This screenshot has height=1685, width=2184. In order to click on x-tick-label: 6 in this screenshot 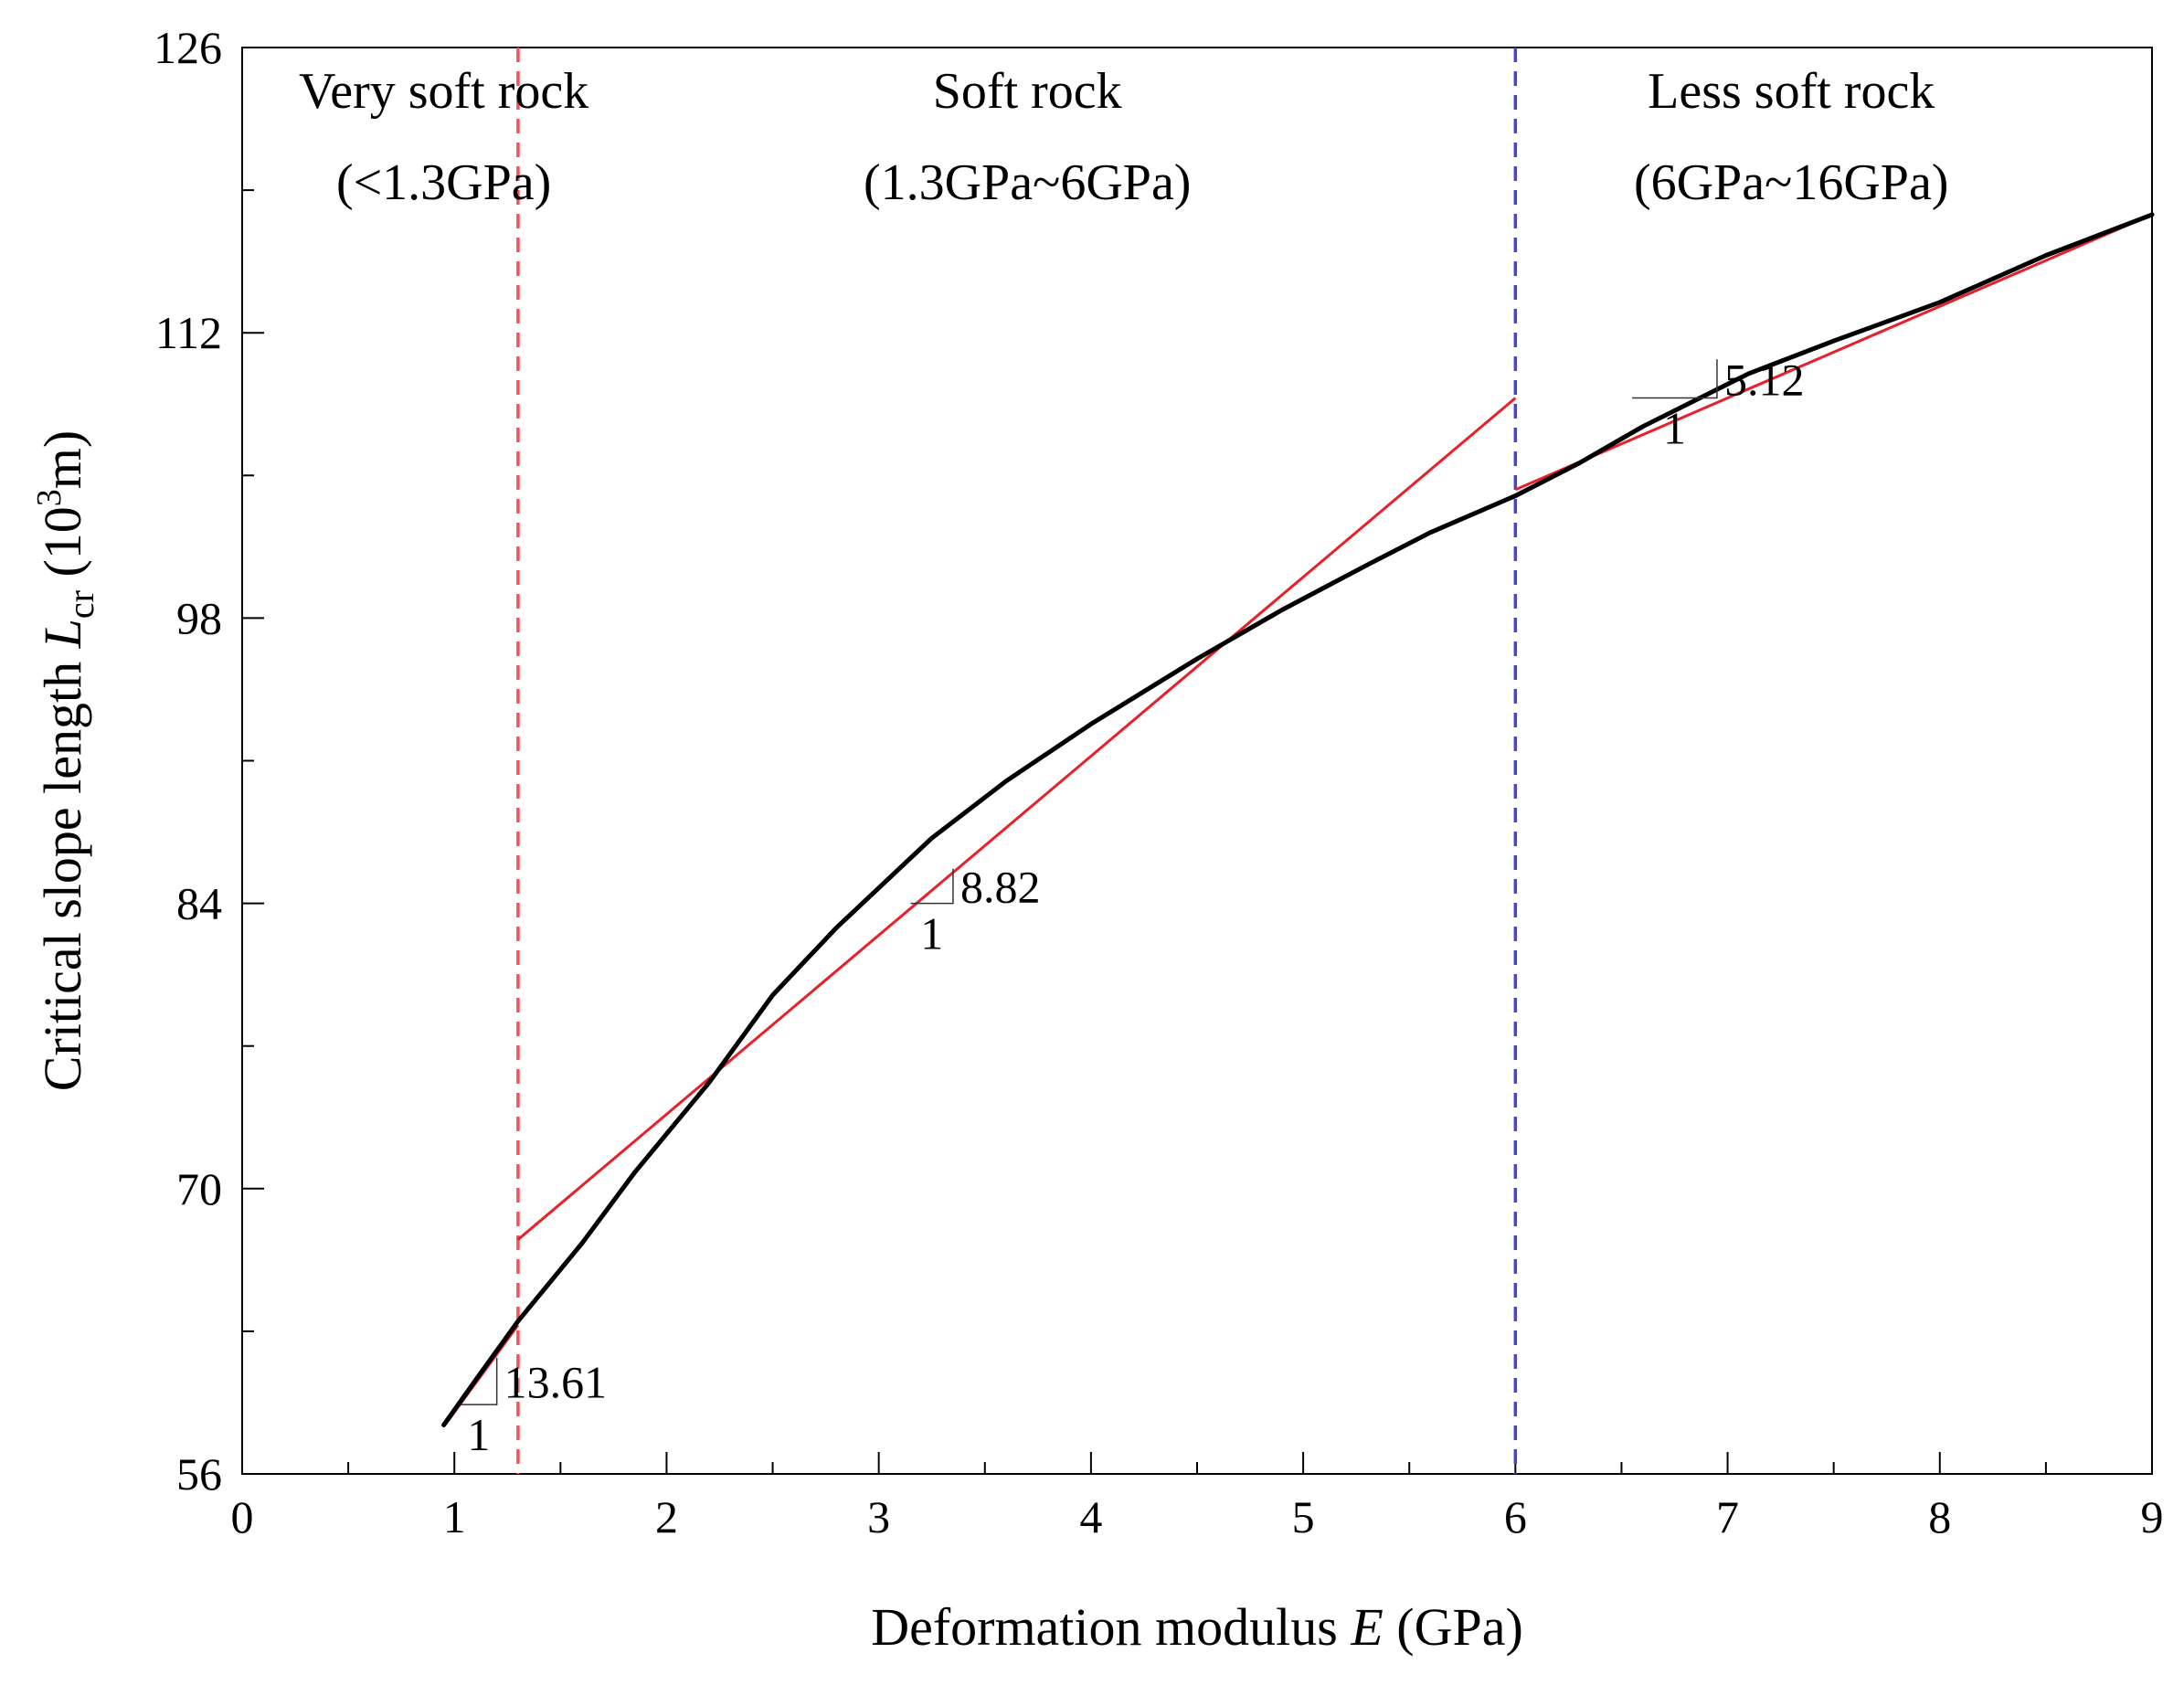, I will do `click(1515, 1516)`.